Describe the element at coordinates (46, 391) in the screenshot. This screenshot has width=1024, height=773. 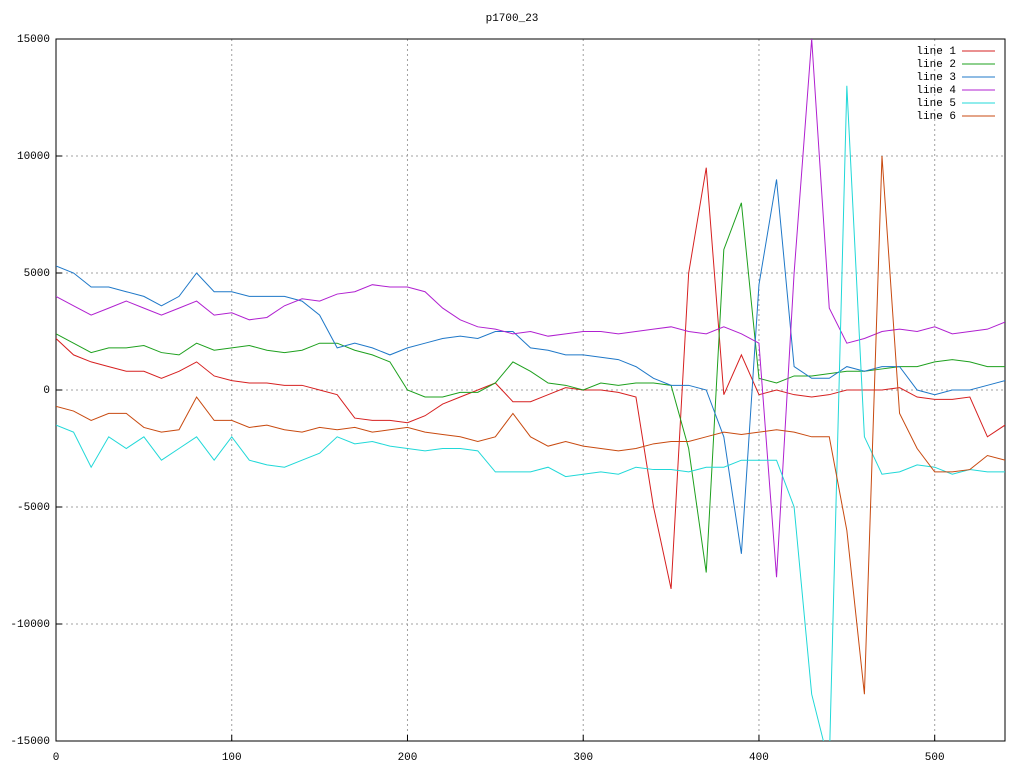
I see `y-tick-label: 0` at that location.